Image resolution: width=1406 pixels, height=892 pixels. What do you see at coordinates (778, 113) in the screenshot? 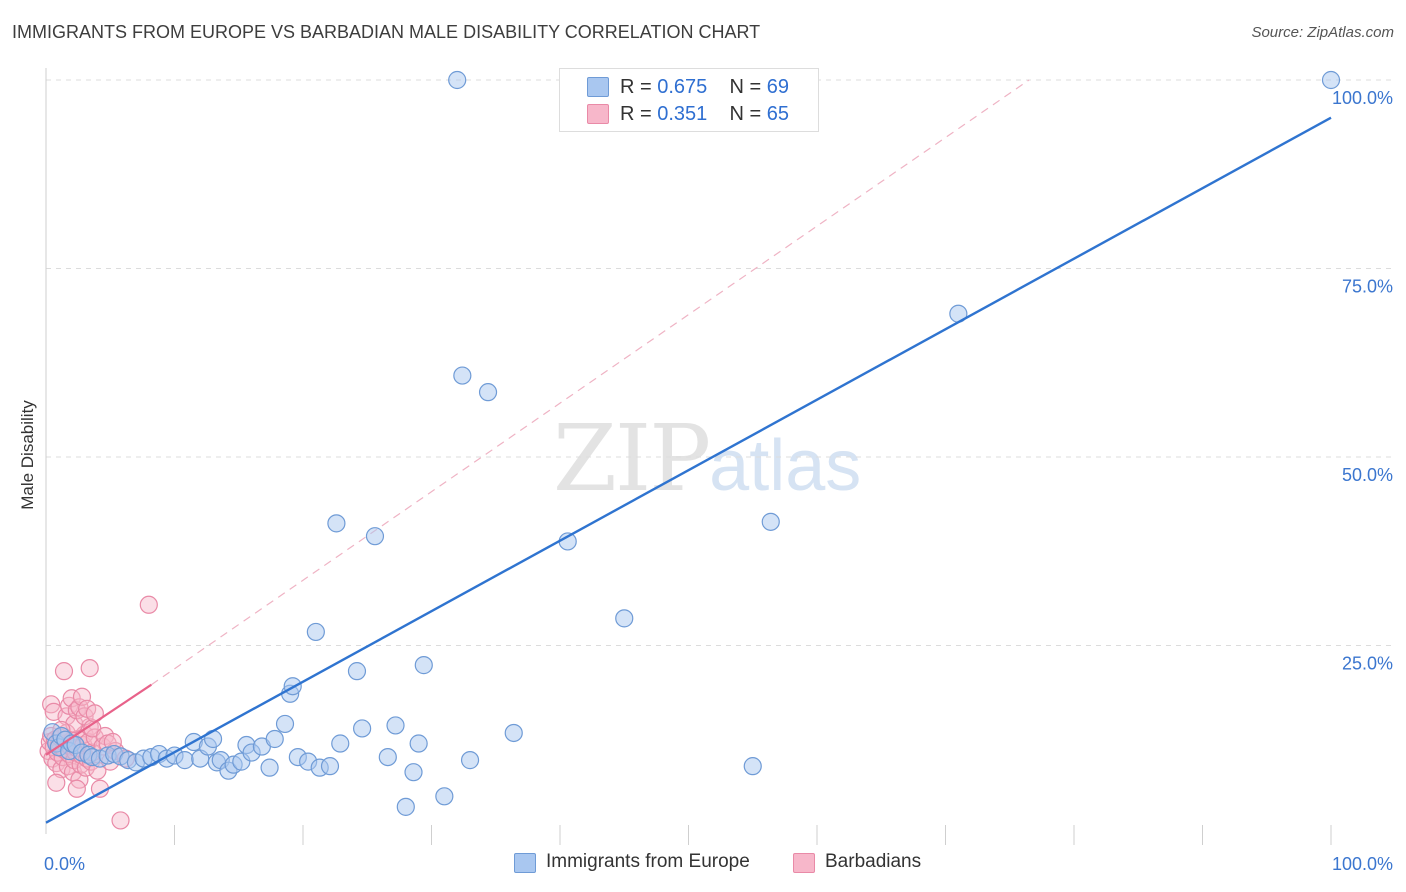
I see `legend-n-value-barbadians: 65` at bounding box center [778, 113].